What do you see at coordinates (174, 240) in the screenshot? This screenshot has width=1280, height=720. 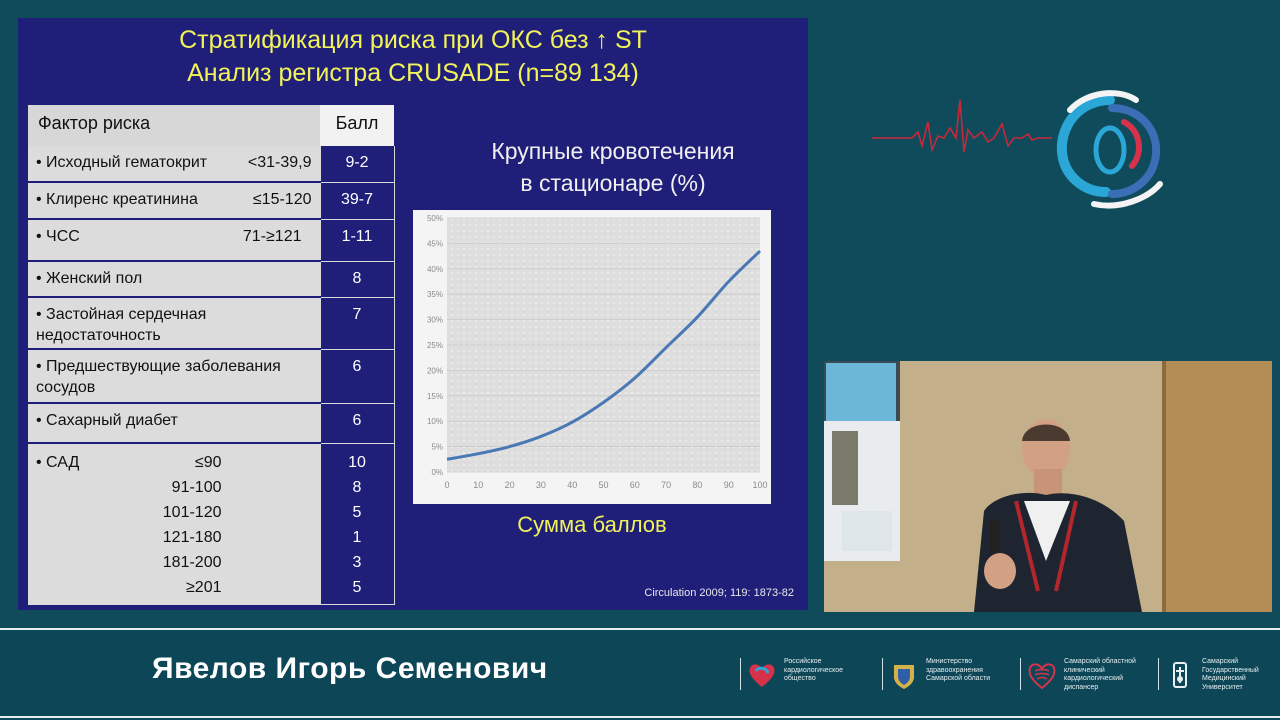 I see `factor-cell: • ЧСС 71-≥121` at bounding box center [174, 240].